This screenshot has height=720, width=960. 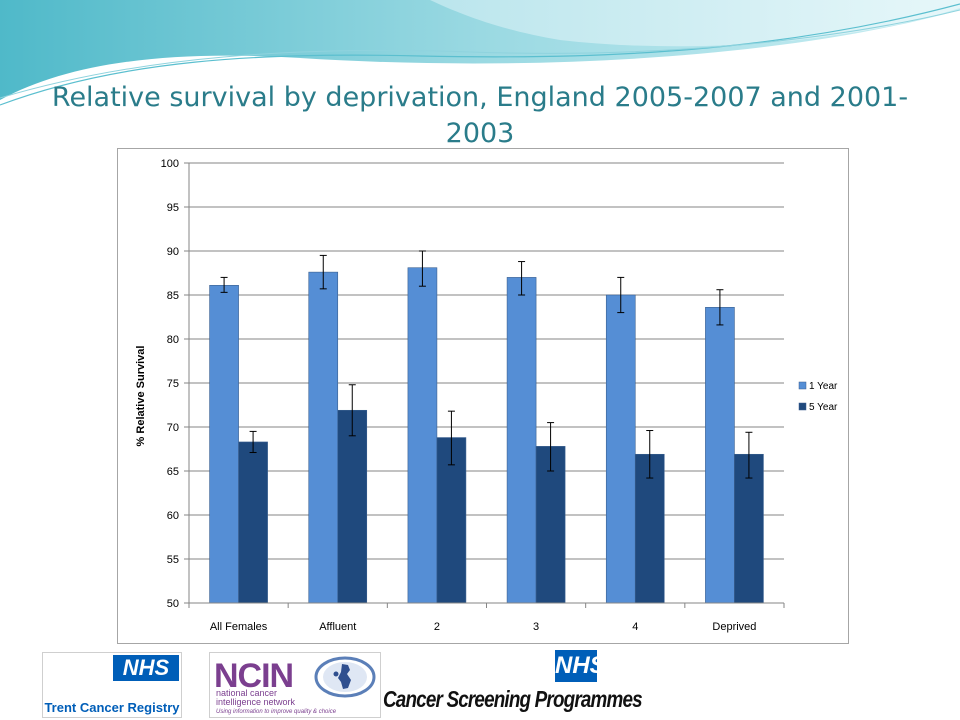 What do you see at coordinates (823, 407) in the screenshot?
I see `legend-label: 5 Year` at bounding box center [823, 407].